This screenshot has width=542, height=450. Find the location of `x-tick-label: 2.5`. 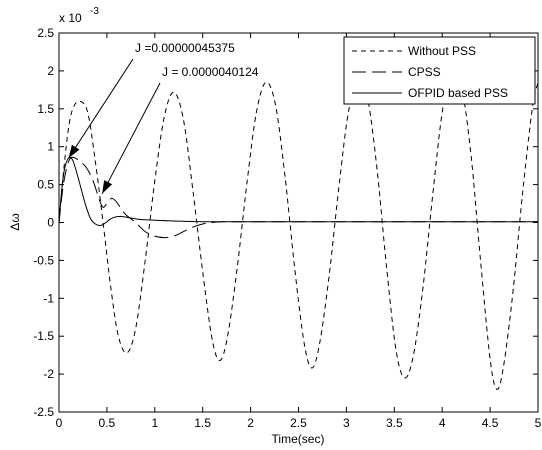

x-tick-label: 2.5 is located at coordinates (298, 423).